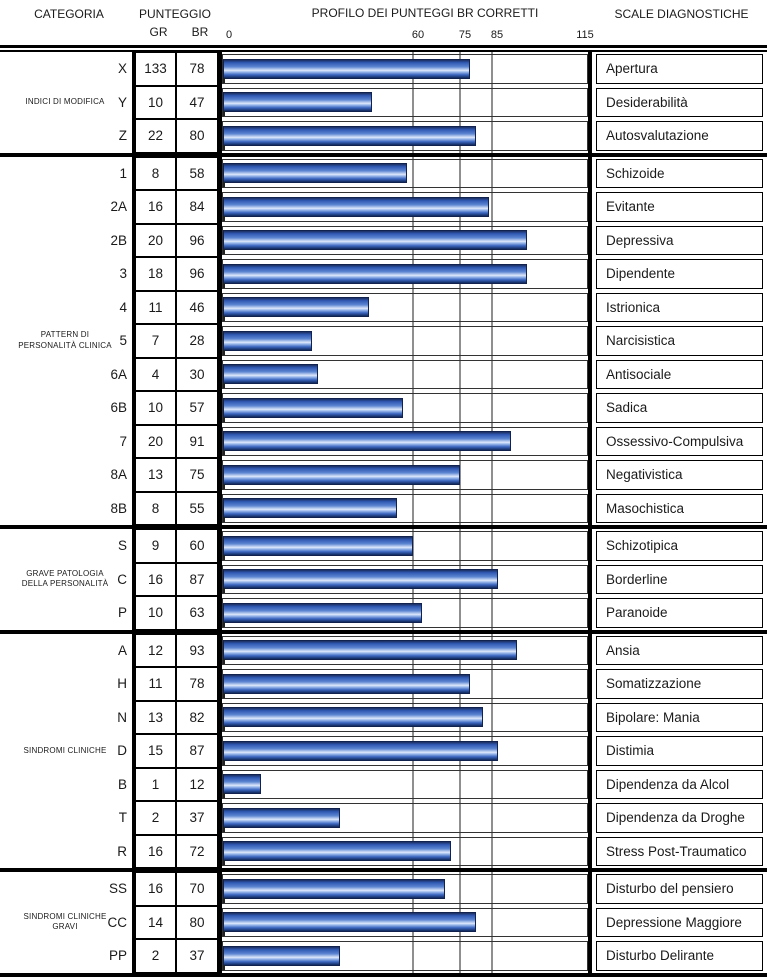 The height and width of the screenshot is (977, 767). Describe the element at coordinates (67, 684) in the screenshot. I see `scale-code: H` at that location.